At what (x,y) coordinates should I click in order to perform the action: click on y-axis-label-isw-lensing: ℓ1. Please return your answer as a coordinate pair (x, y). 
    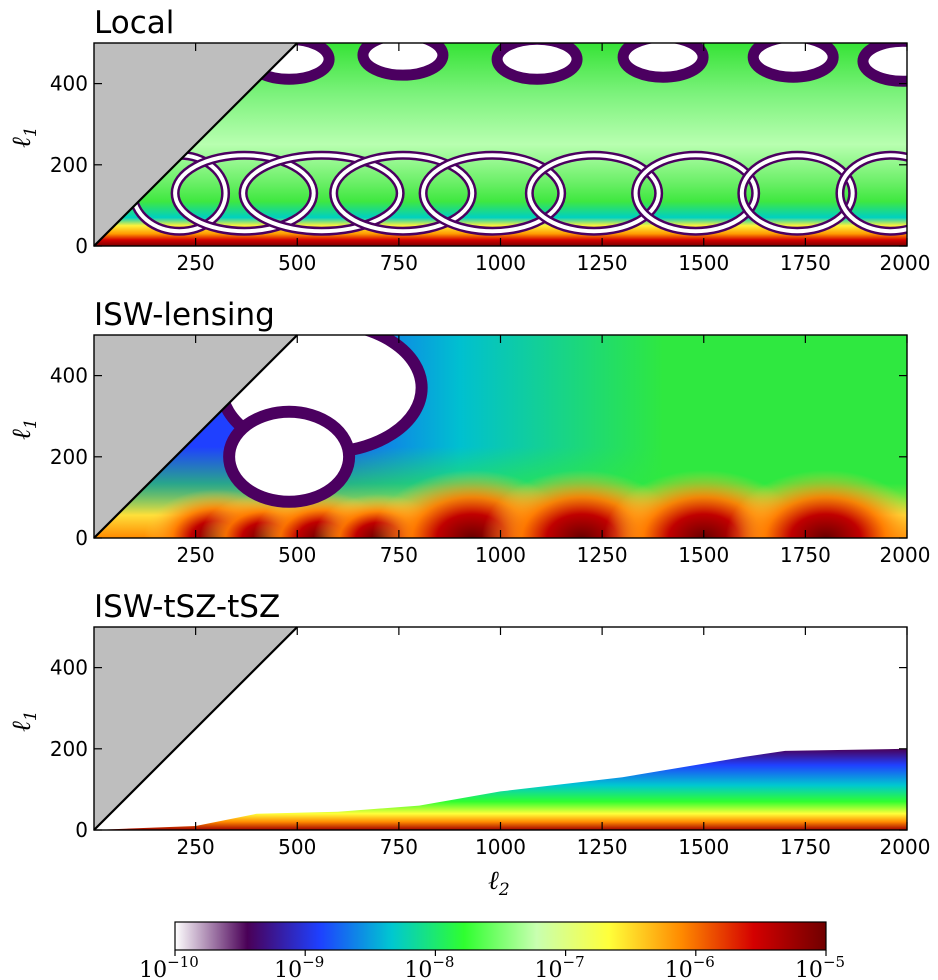
    Looking at the image, I should click on (24, 429).